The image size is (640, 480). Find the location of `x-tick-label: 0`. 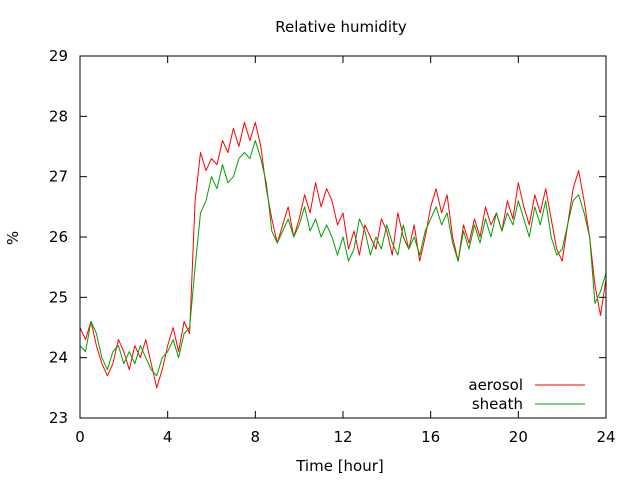

x-tick-label: 0 is located at coordinates (80, 437).